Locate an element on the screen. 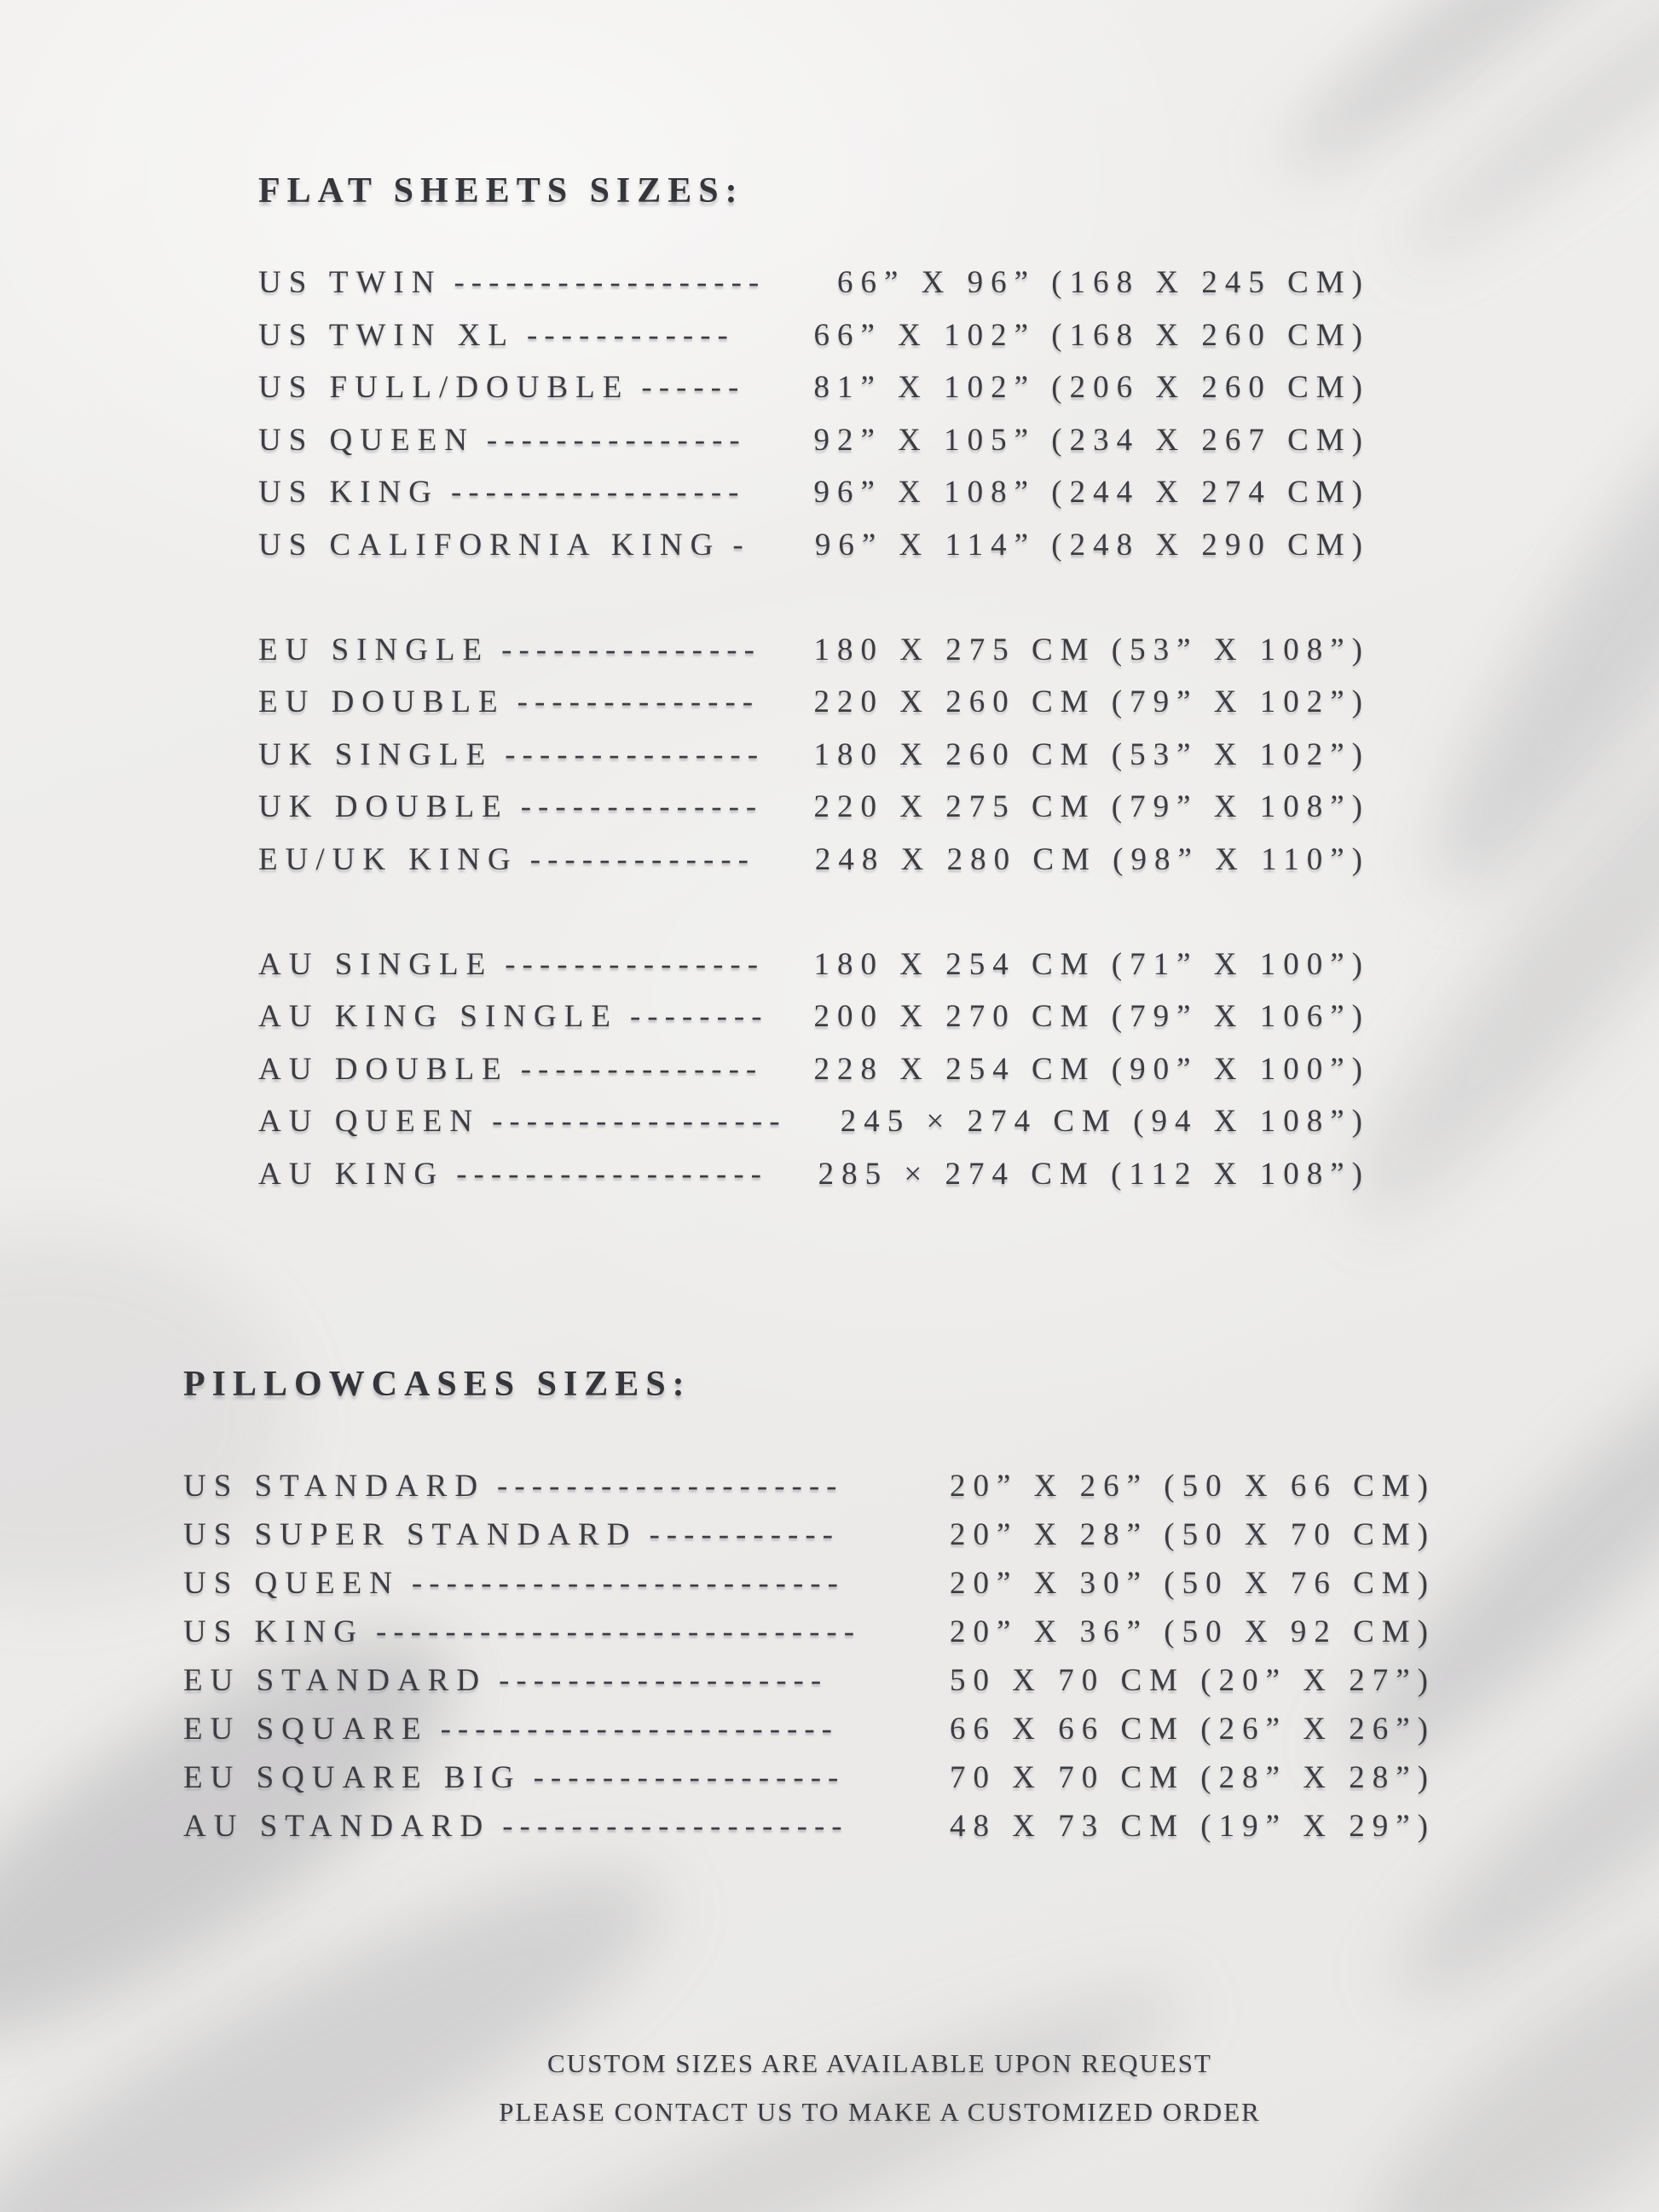 The height and width of the screenshot is (2212, 1659). size-label: AU STANDARD is located at coordinates (337, 1826).